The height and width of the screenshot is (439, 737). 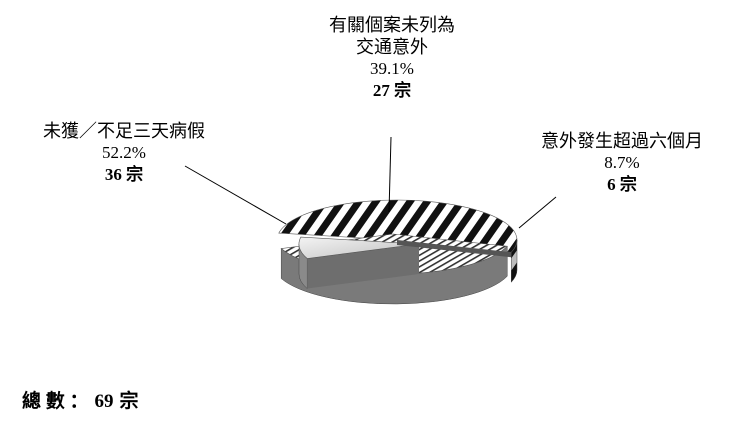 I want to click on slice-over-six-months, so click(x=359, y=263).